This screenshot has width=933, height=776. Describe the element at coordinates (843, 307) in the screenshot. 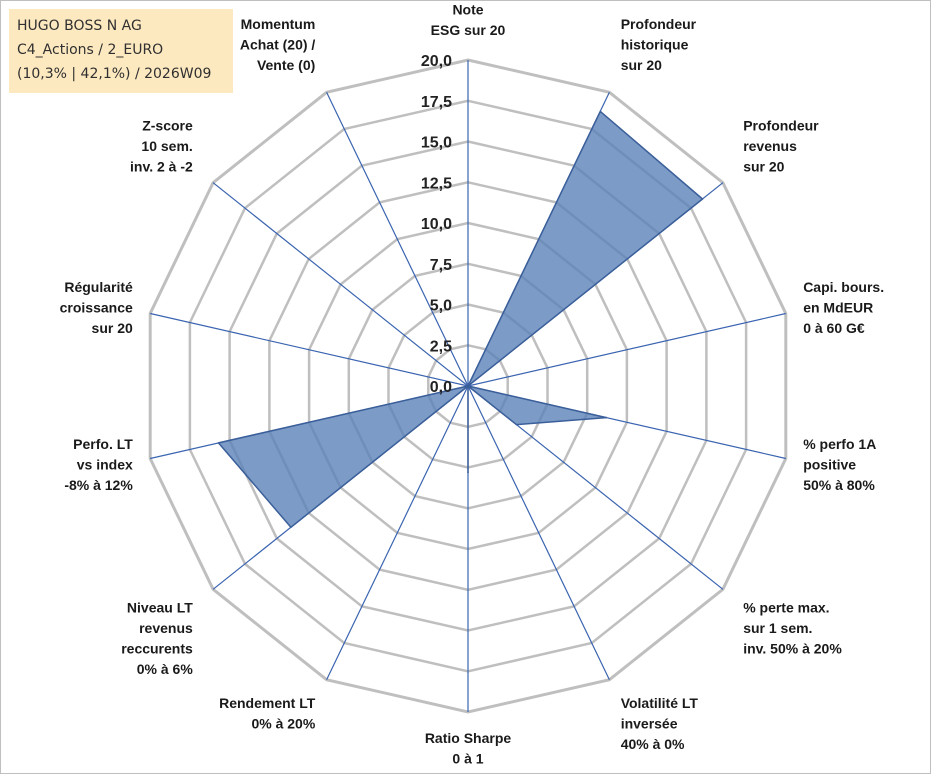

I see `axis-label: Capi. bours. en MdEUR 0 à 60 G€` at that location.